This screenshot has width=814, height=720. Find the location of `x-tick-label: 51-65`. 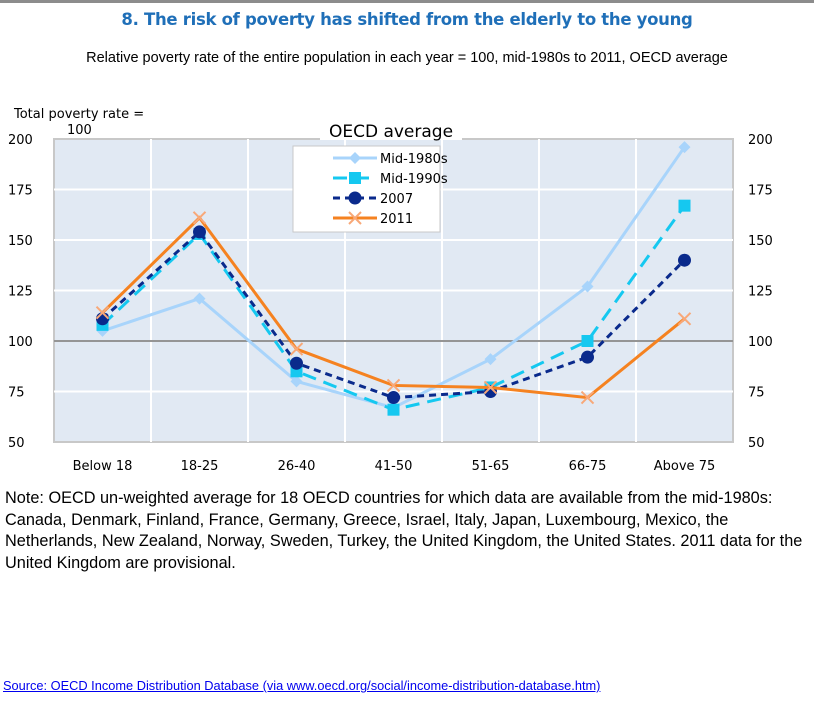

x-tick-label: 51-65 is located at coordinates (491, 466).